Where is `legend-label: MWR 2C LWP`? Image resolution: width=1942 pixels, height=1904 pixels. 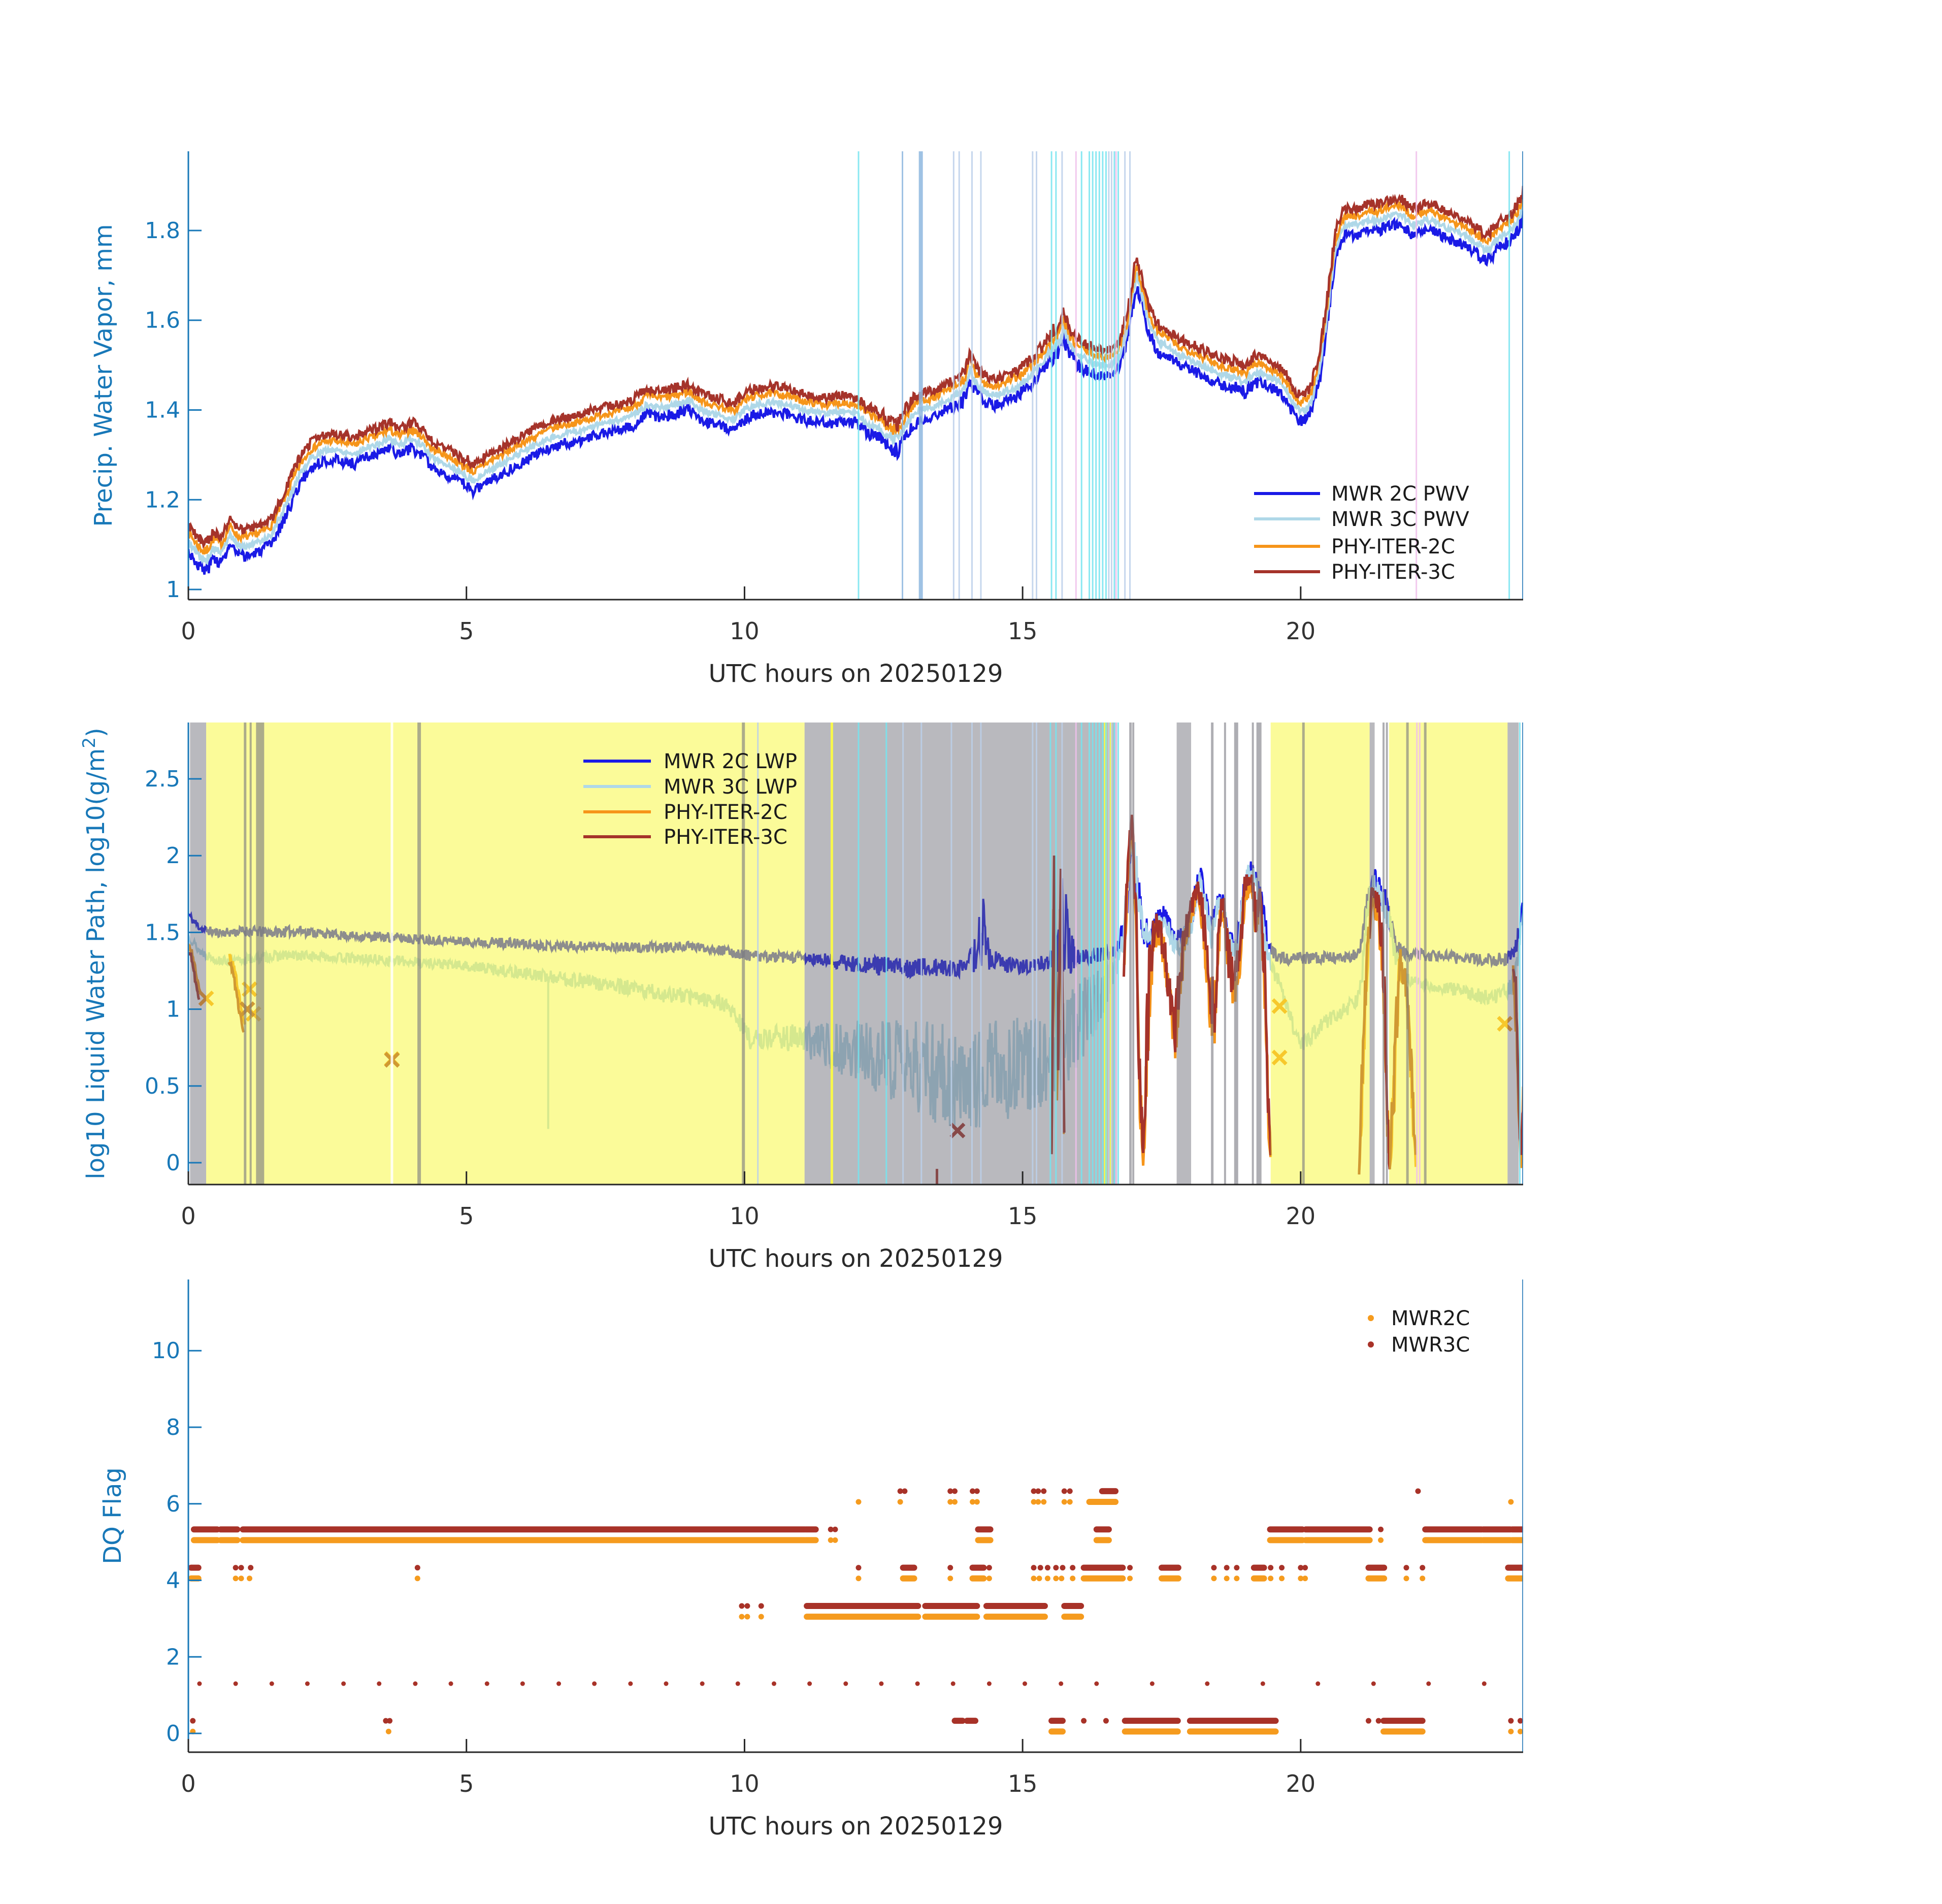
legend-label: MWR 2C LWP is located at coordinates (730, 762).